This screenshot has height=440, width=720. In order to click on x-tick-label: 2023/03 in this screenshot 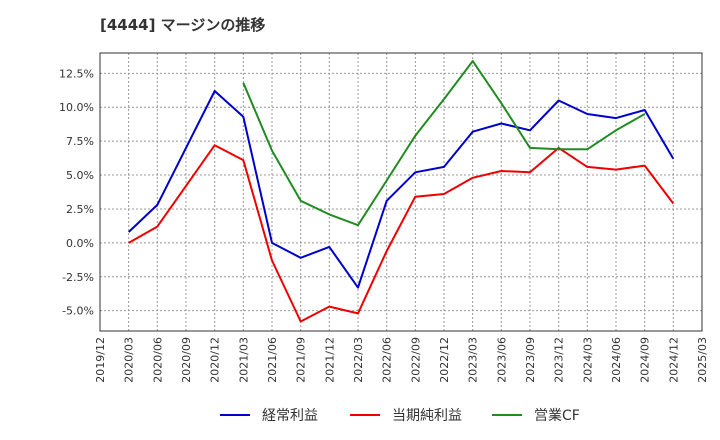, I will do `click(473, 360)`.